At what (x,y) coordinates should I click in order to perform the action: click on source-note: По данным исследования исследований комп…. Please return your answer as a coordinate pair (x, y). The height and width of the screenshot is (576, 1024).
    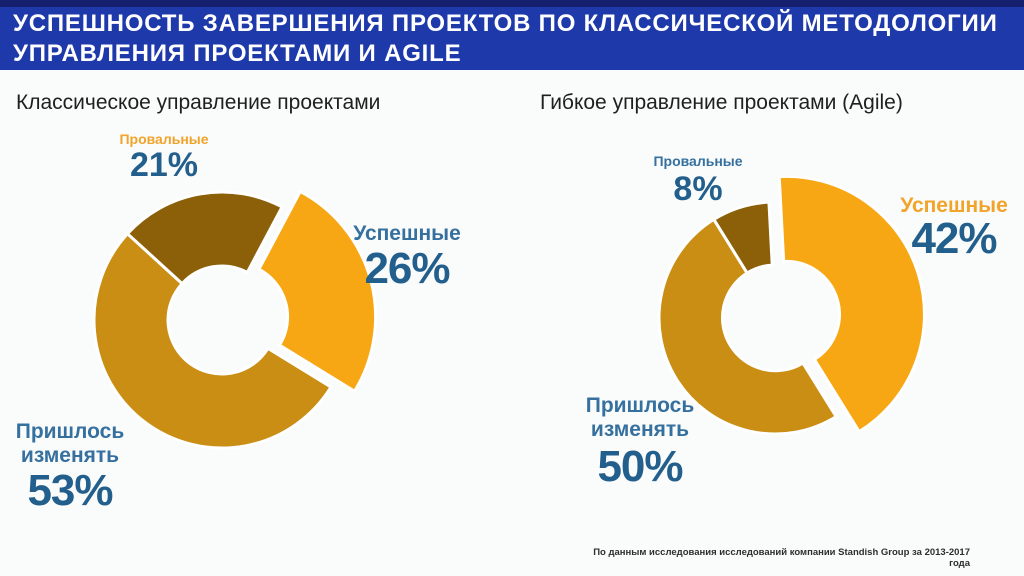
    Looking at the image, I should click on (781, 558).